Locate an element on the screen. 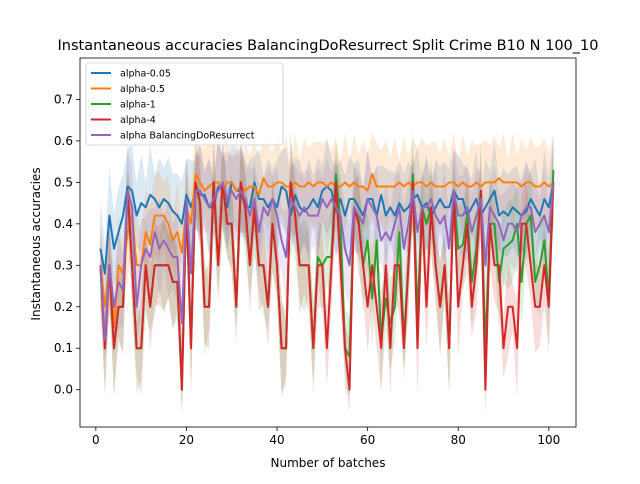  legend-label: alpha-1 is located at coordinates (138, 105).